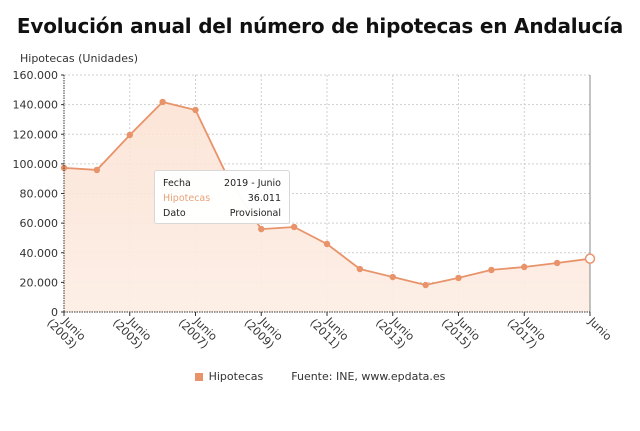 The height and width of the screenshot is (431, 640). I want to click on tooltip-value: Provisional, so click(255, 213).